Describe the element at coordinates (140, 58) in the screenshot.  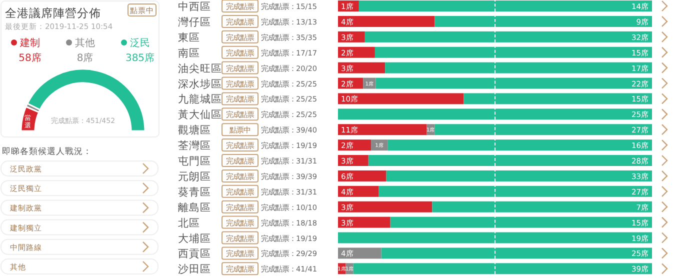
I see `data-label: 385席` at that location.